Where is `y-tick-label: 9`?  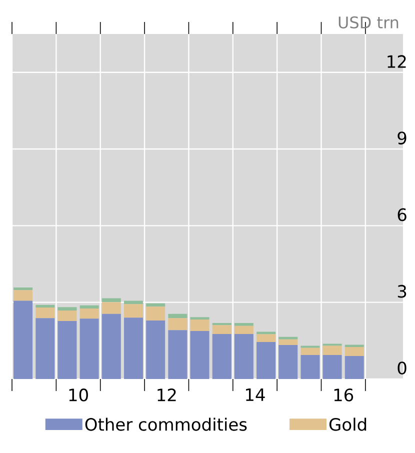
y-tick-label: 9 is located at coordinates (402, 138).